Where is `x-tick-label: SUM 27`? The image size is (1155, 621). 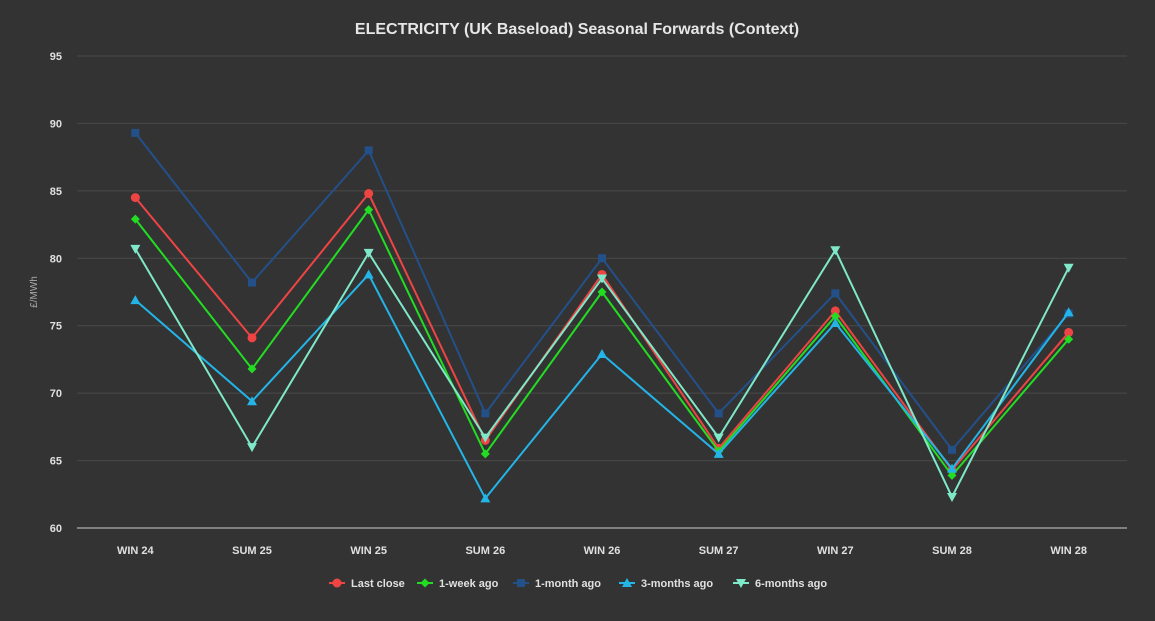
x-tick-label: SUM 27 is located at coordinates (719, 551).